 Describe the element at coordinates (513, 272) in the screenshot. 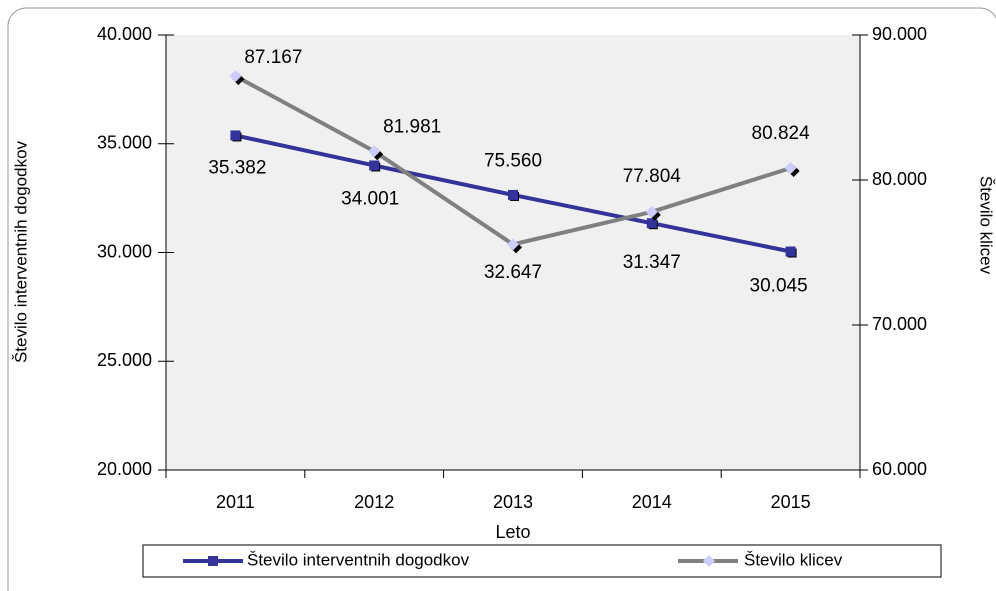

I see `data-label: 32.647` at that location.